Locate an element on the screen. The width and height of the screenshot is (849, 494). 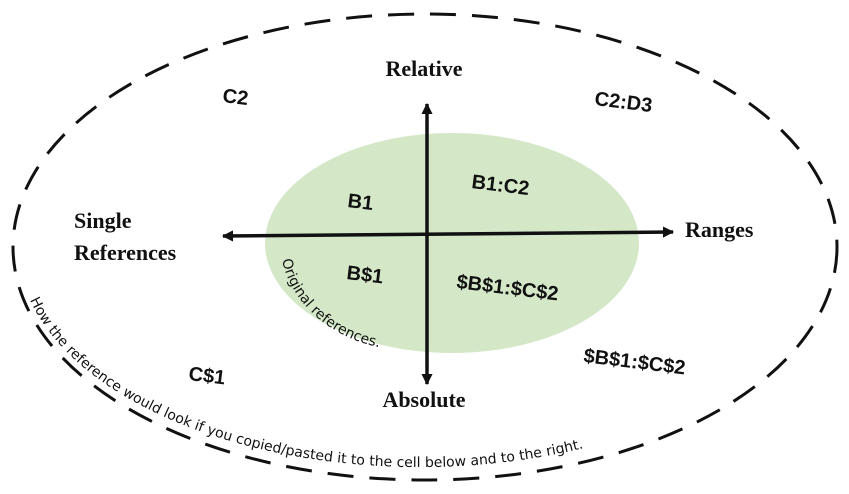
copied-ref-relative-range: C2:D3 is located at coordinates (623, 102).